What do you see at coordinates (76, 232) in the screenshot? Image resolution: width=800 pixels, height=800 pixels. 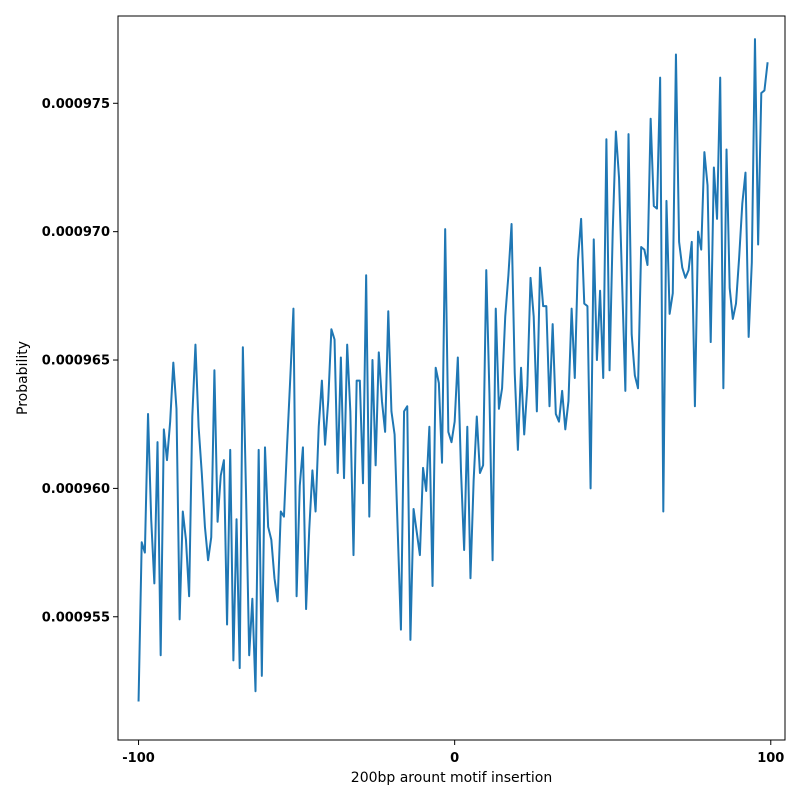 I see `y-tick-label: 0.000970` at bounding box center [76, 232].